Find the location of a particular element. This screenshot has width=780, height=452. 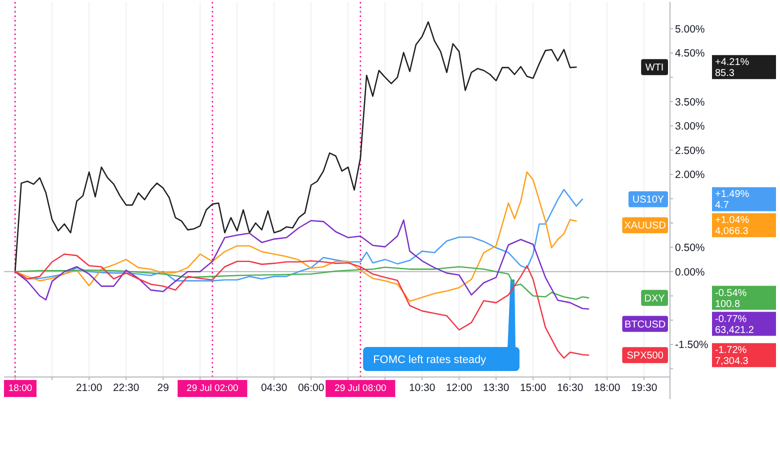

text: +1.04% is located at coordinates (732, 220).